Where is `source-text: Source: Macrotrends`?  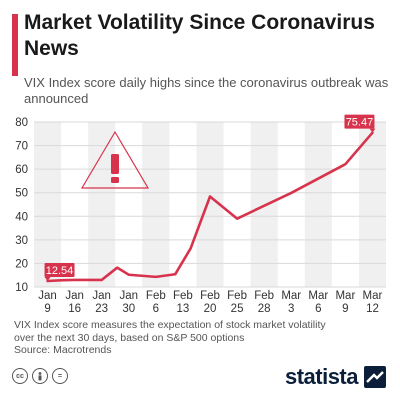 source-text: Source: Macrotrends is located at coordinates (63, 350).